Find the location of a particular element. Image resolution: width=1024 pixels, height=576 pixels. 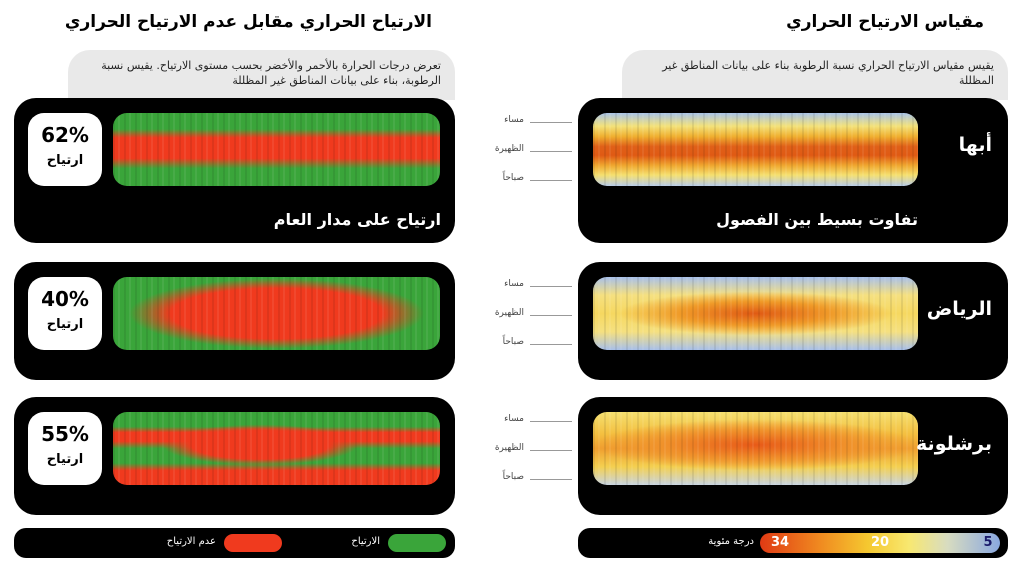

city-caption: تفاوت بسيط بين الفصول is located at coordinates (817, 219).